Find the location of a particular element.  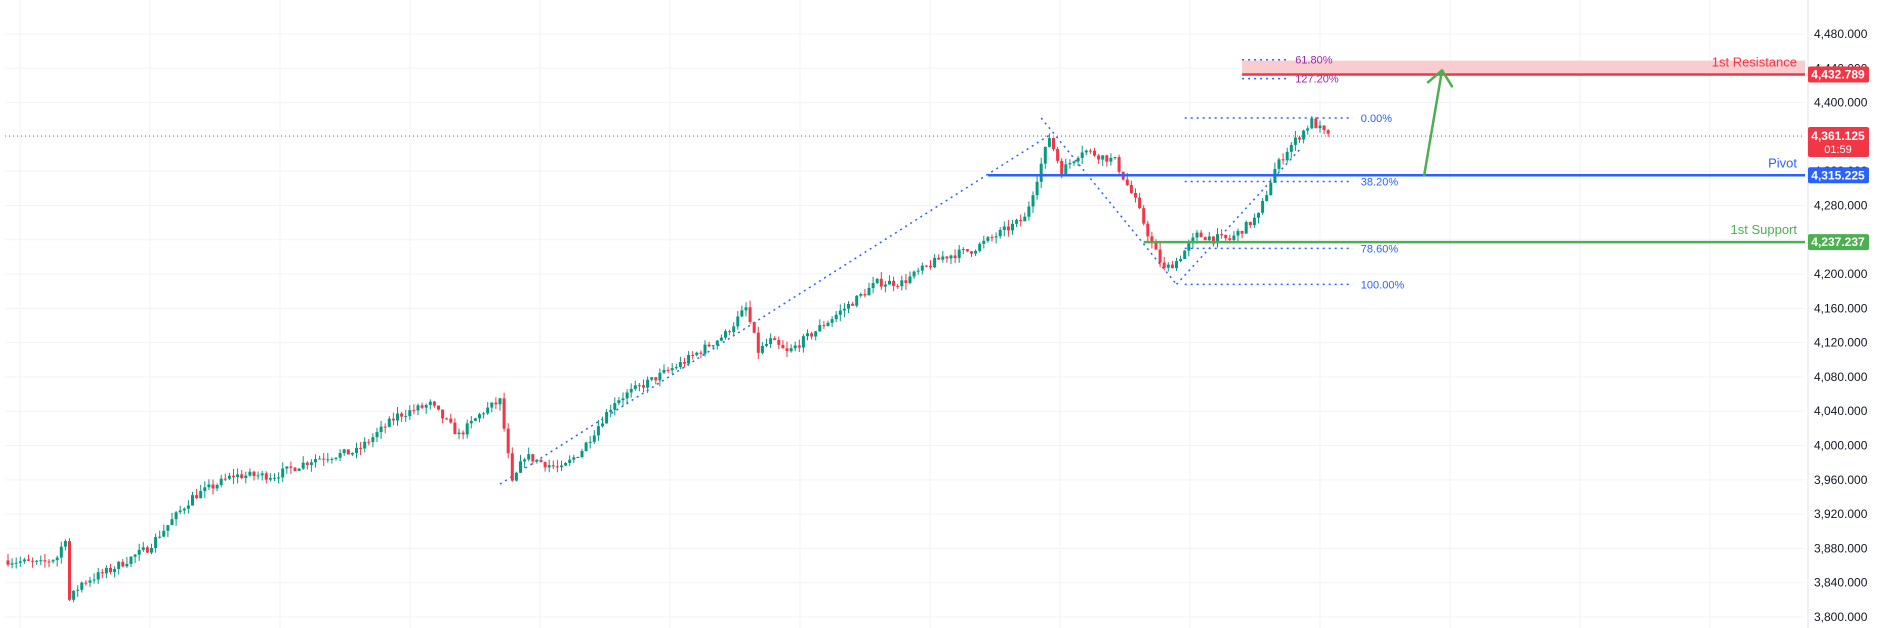

resistance-zone-box is located at coordinates (1523, 67).